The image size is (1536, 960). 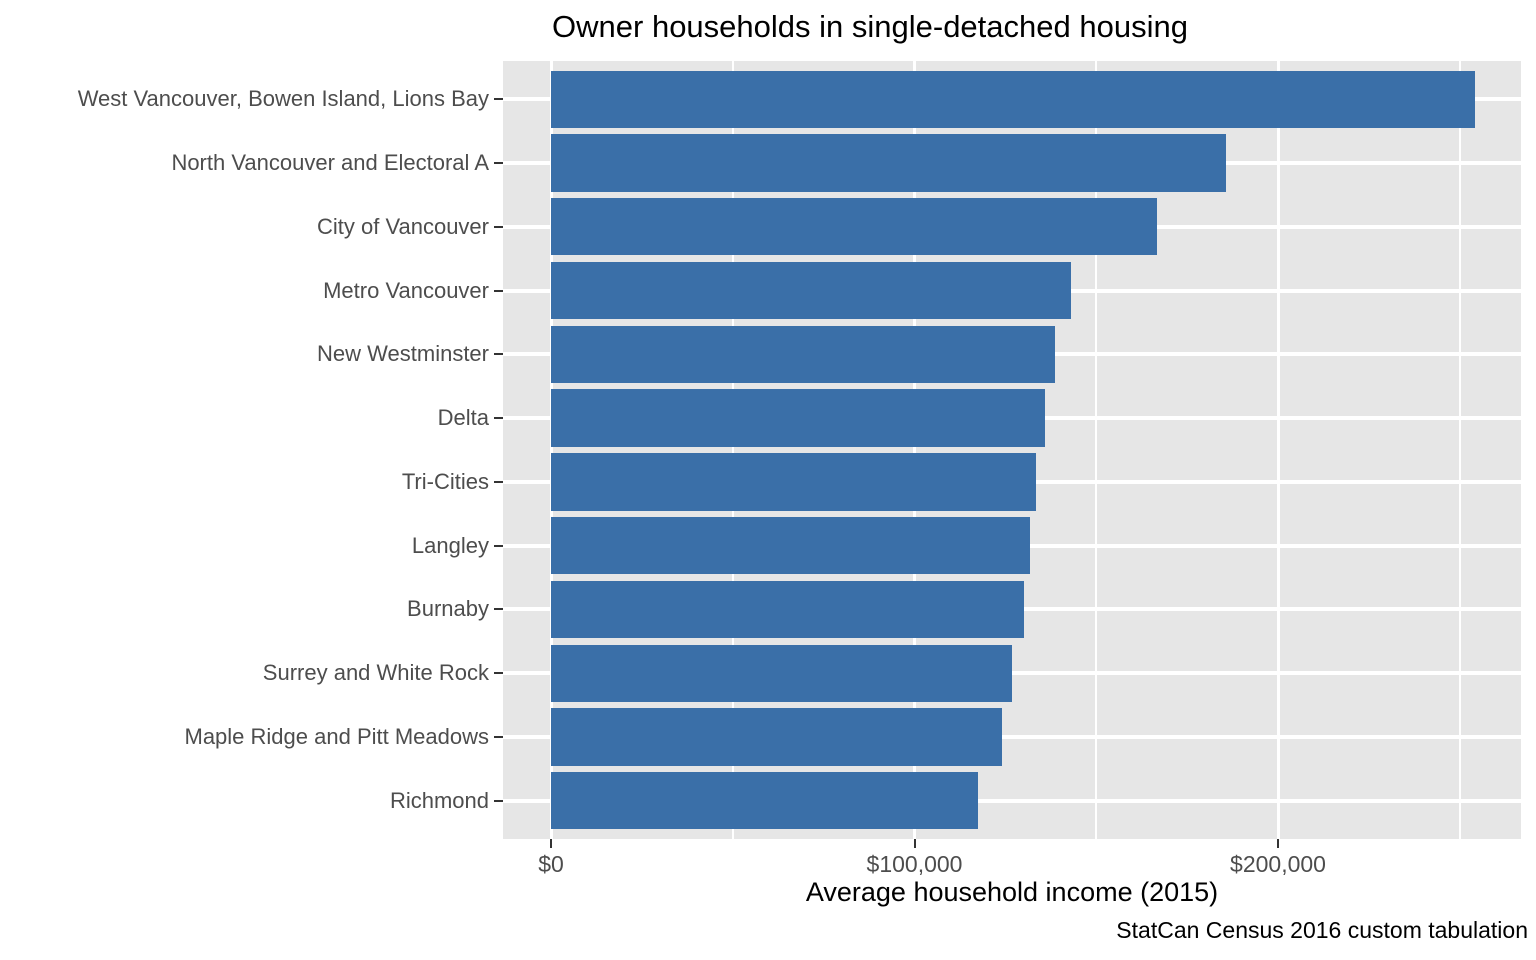 What do you see at coordinates (439, 800) in the screenshot?
I see `y-axis-label: Richmond` at bounding box center [439, 800].